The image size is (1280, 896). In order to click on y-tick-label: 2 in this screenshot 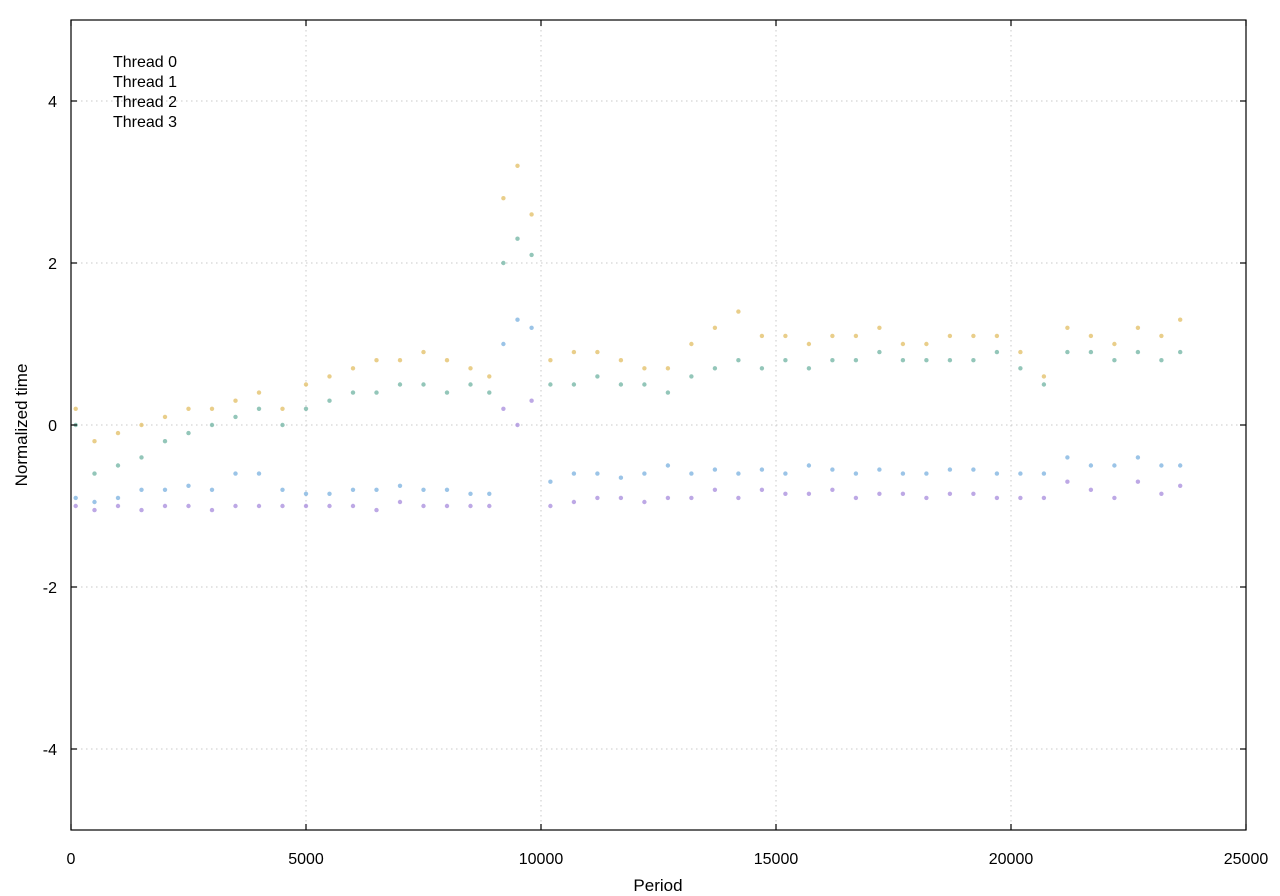, I will do `click(52, 264)`.